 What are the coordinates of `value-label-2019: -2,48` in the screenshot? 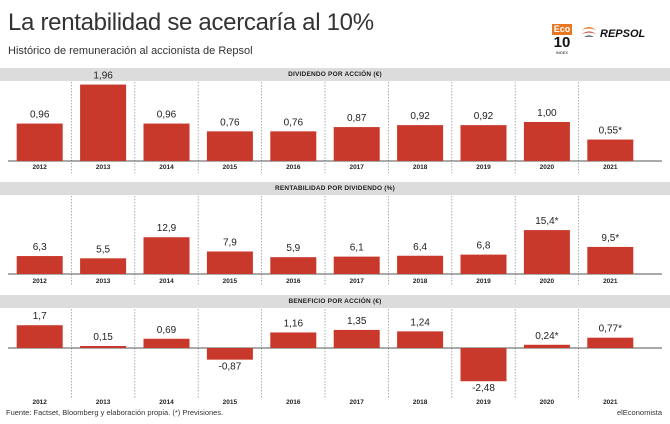 It's located at (483, 388).